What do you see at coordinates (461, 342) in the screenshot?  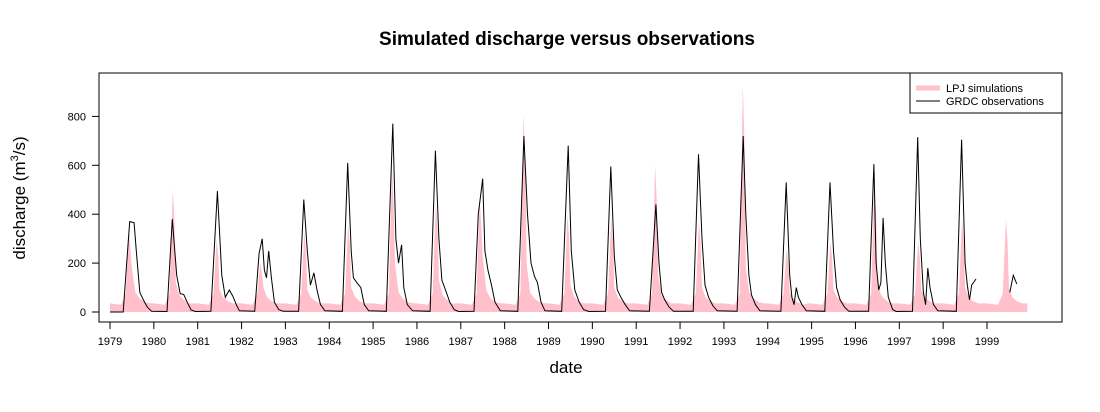 I see `x-tick-label: 1987` at bounding box center [461, 342].